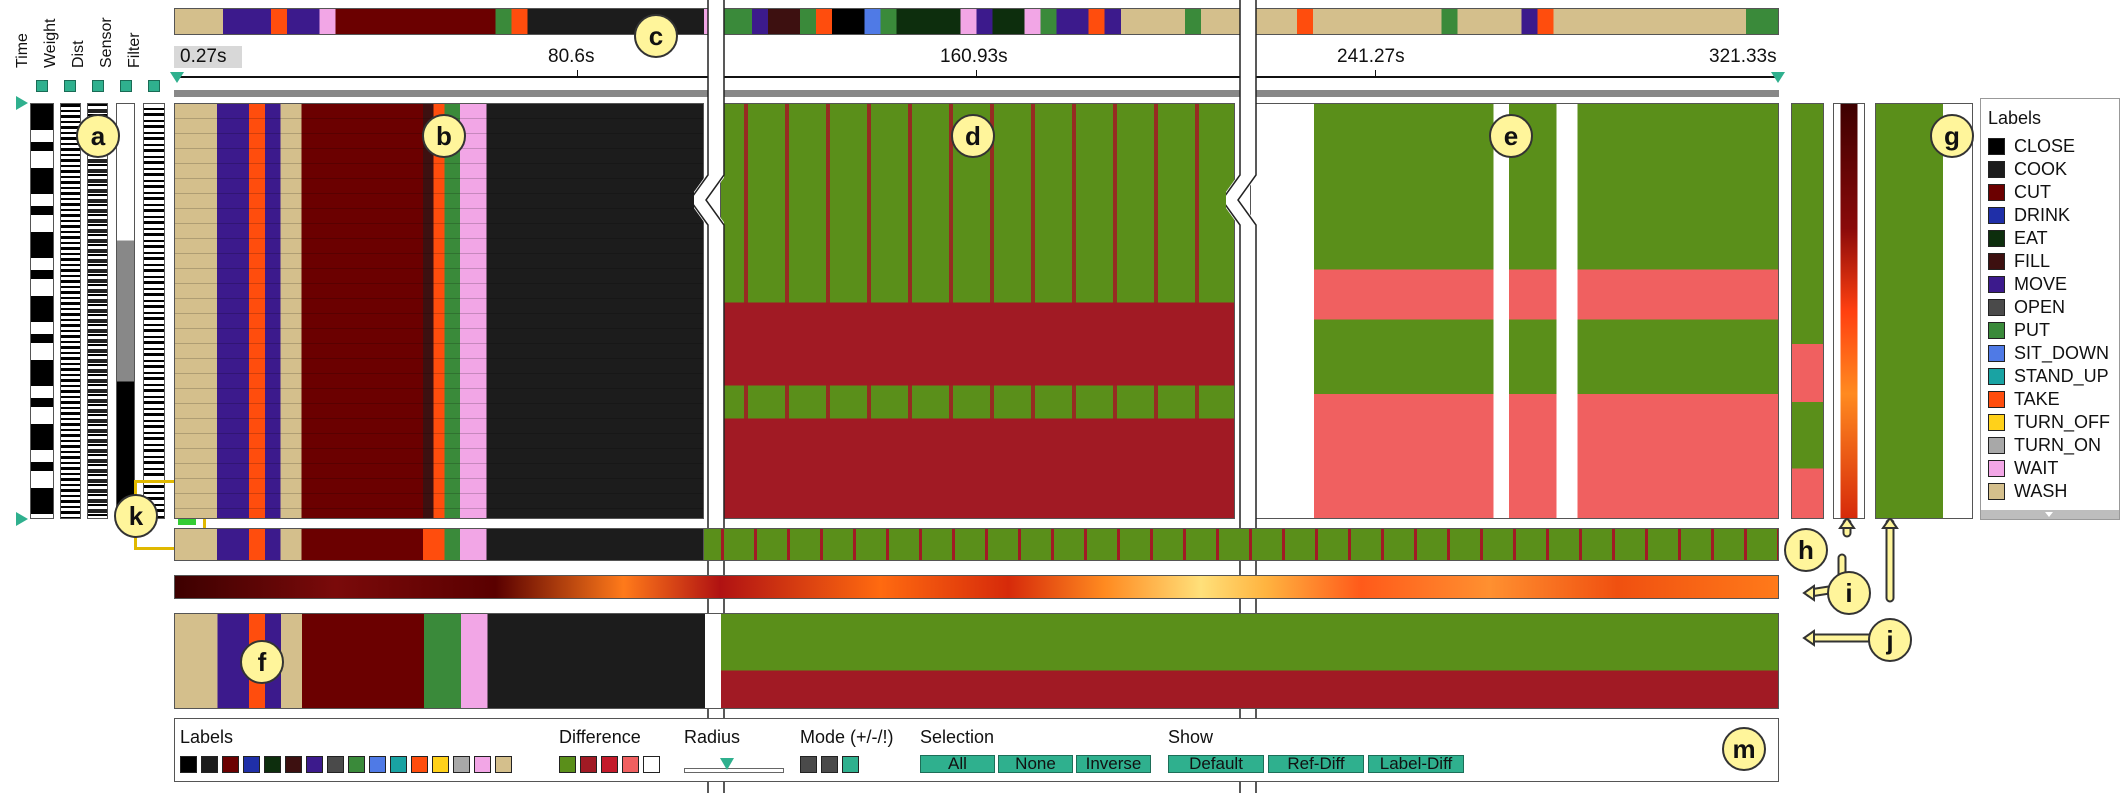 The width and height of the screenshot is (2125, 793). I want to click on legend-label: DRINK, so click(2042, 215).